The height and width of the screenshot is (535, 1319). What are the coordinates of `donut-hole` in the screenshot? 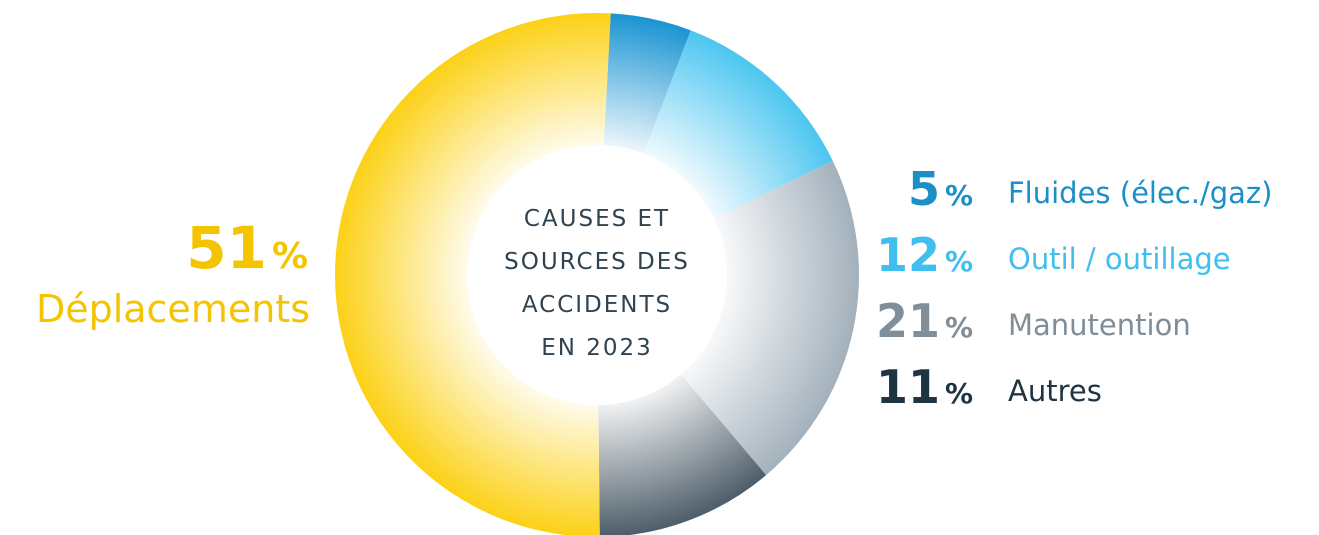 It's located at (597, 275).